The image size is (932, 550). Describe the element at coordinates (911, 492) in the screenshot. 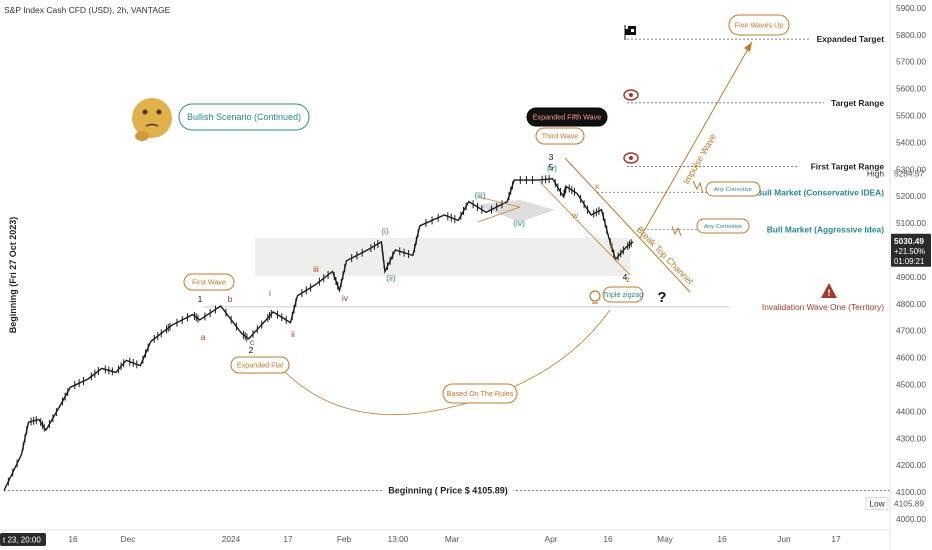

I see `y-tick-label: 4100.00` at that location.